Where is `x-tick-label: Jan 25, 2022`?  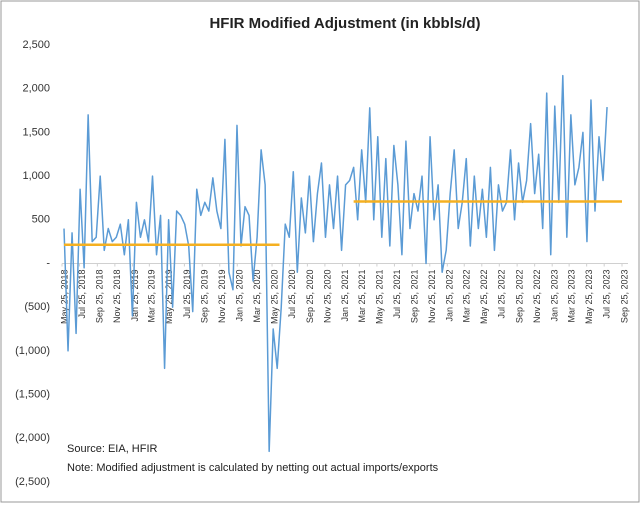
x-tick-label: Jan 25, 2022 is located at coordinates (450, 296).